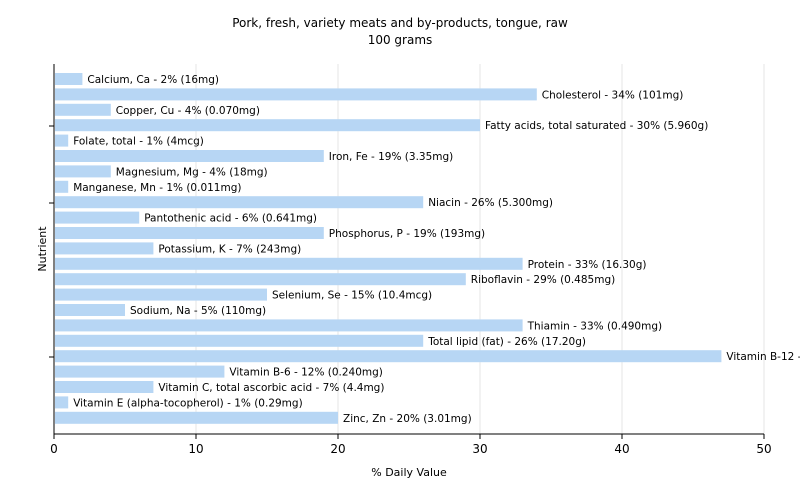  I want to click on x-axis-label: % Daily Value, so click(409, 472).